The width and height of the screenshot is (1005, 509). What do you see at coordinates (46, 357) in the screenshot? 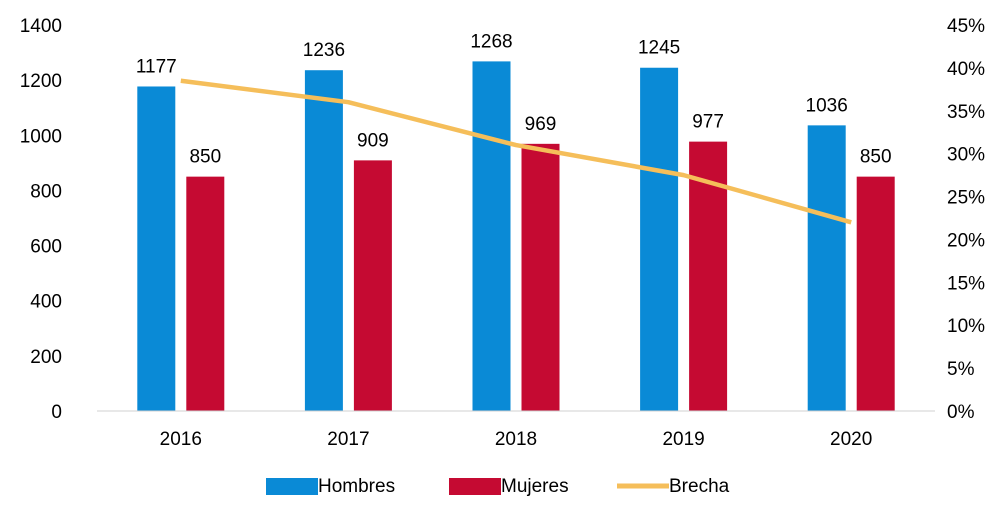
I see `y-left-tick-label: 200` at bounding box center [46, 357].